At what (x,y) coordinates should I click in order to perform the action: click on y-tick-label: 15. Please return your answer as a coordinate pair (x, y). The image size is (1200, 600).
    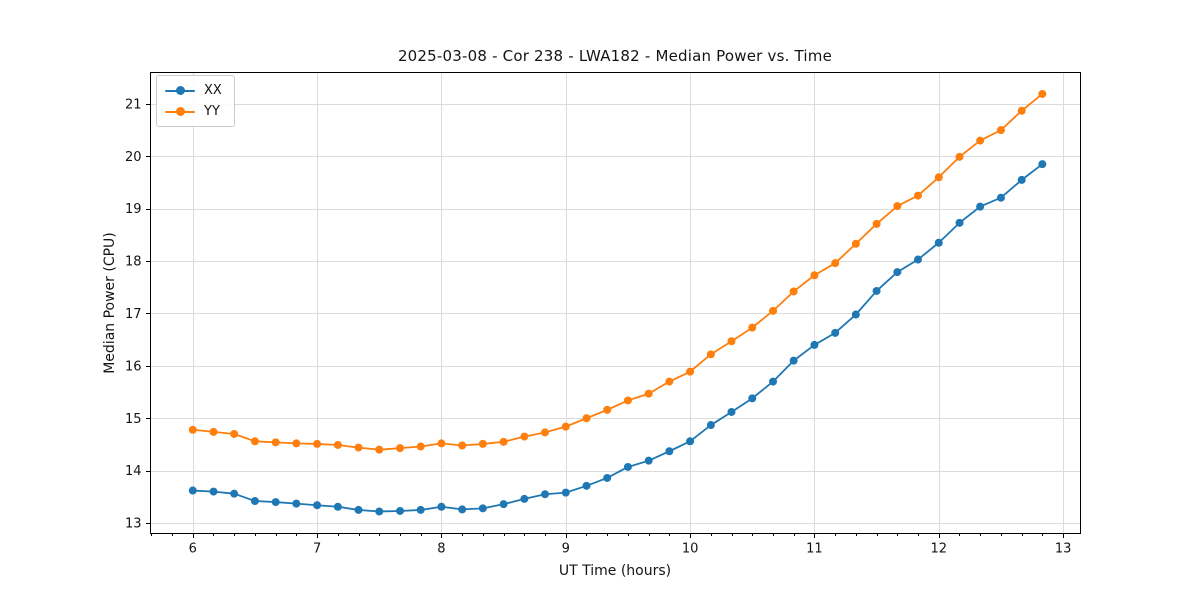
    Looking at the image, I should click on (133, 419).